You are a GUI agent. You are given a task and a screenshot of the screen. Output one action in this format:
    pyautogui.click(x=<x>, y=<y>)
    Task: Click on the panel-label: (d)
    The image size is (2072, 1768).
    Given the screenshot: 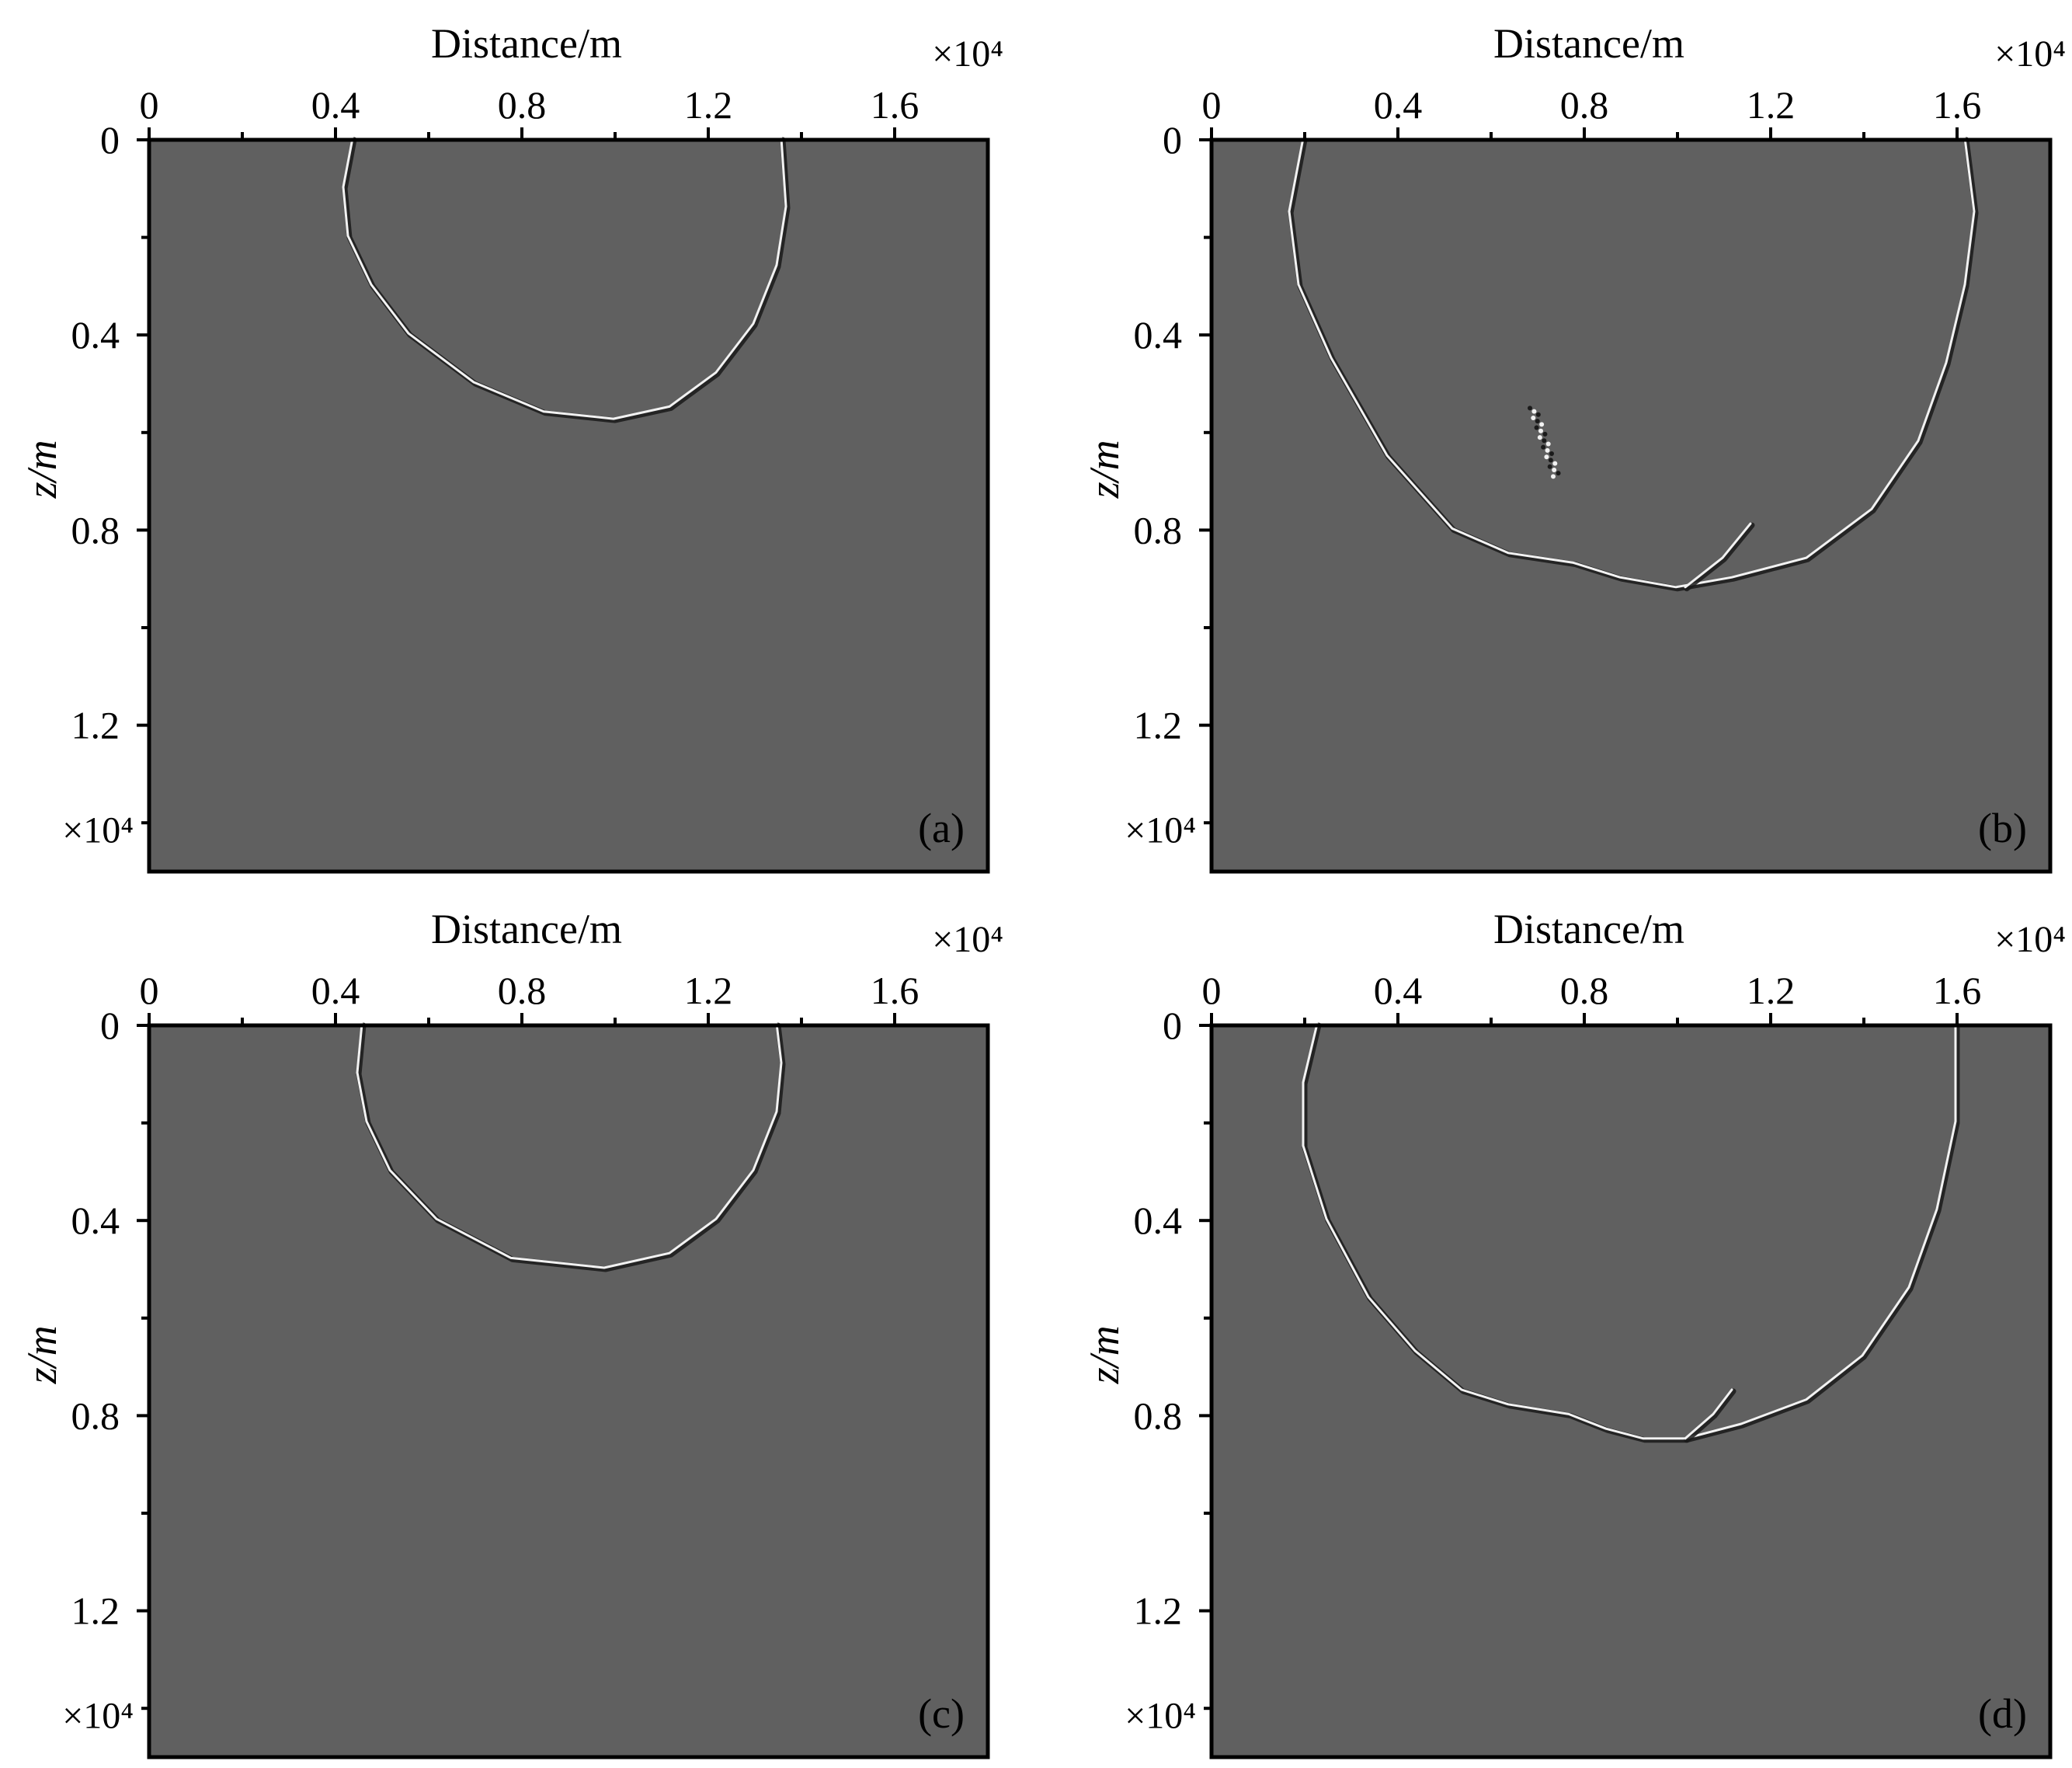 What is the action you would take?
    pyautogui.click(x=2002, y=1713)
    